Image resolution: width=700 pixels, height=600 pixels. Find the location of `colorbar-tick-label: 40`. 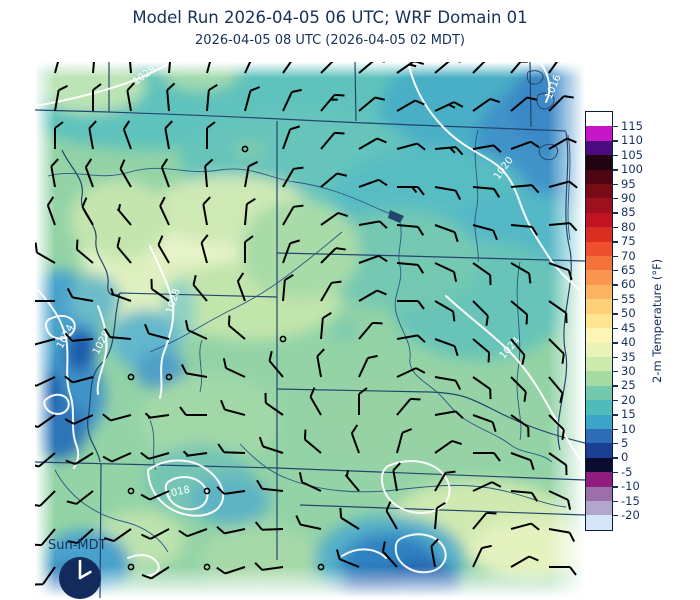

colorbar-tick-label: 40 is located at coordinates (628, 342).